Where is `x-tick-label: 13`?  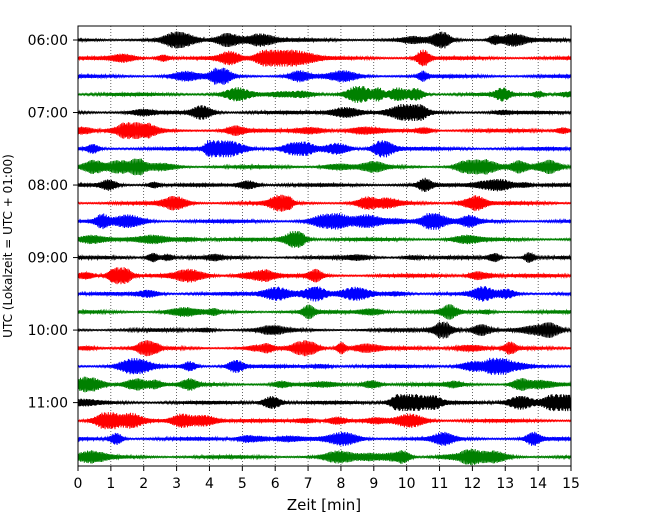 x-tick-label: 13 is located at coordinates (505, 484).